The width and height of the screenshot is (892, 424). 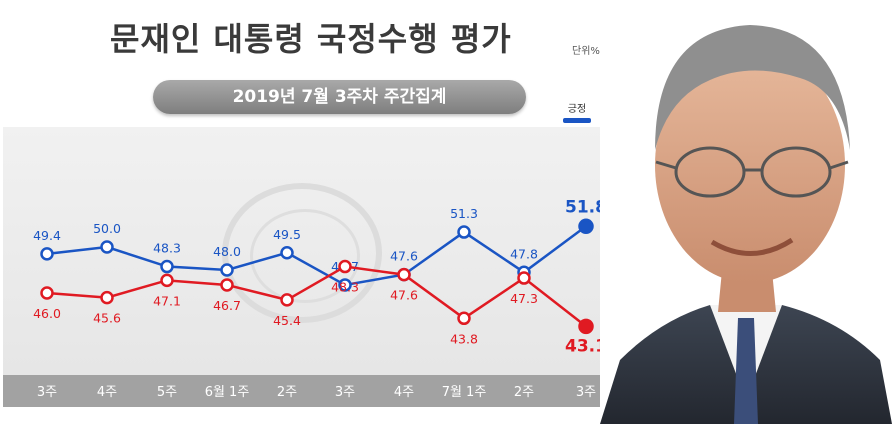 I want to click on legend-positive-label: 긍정, so click(x=577, y=109).